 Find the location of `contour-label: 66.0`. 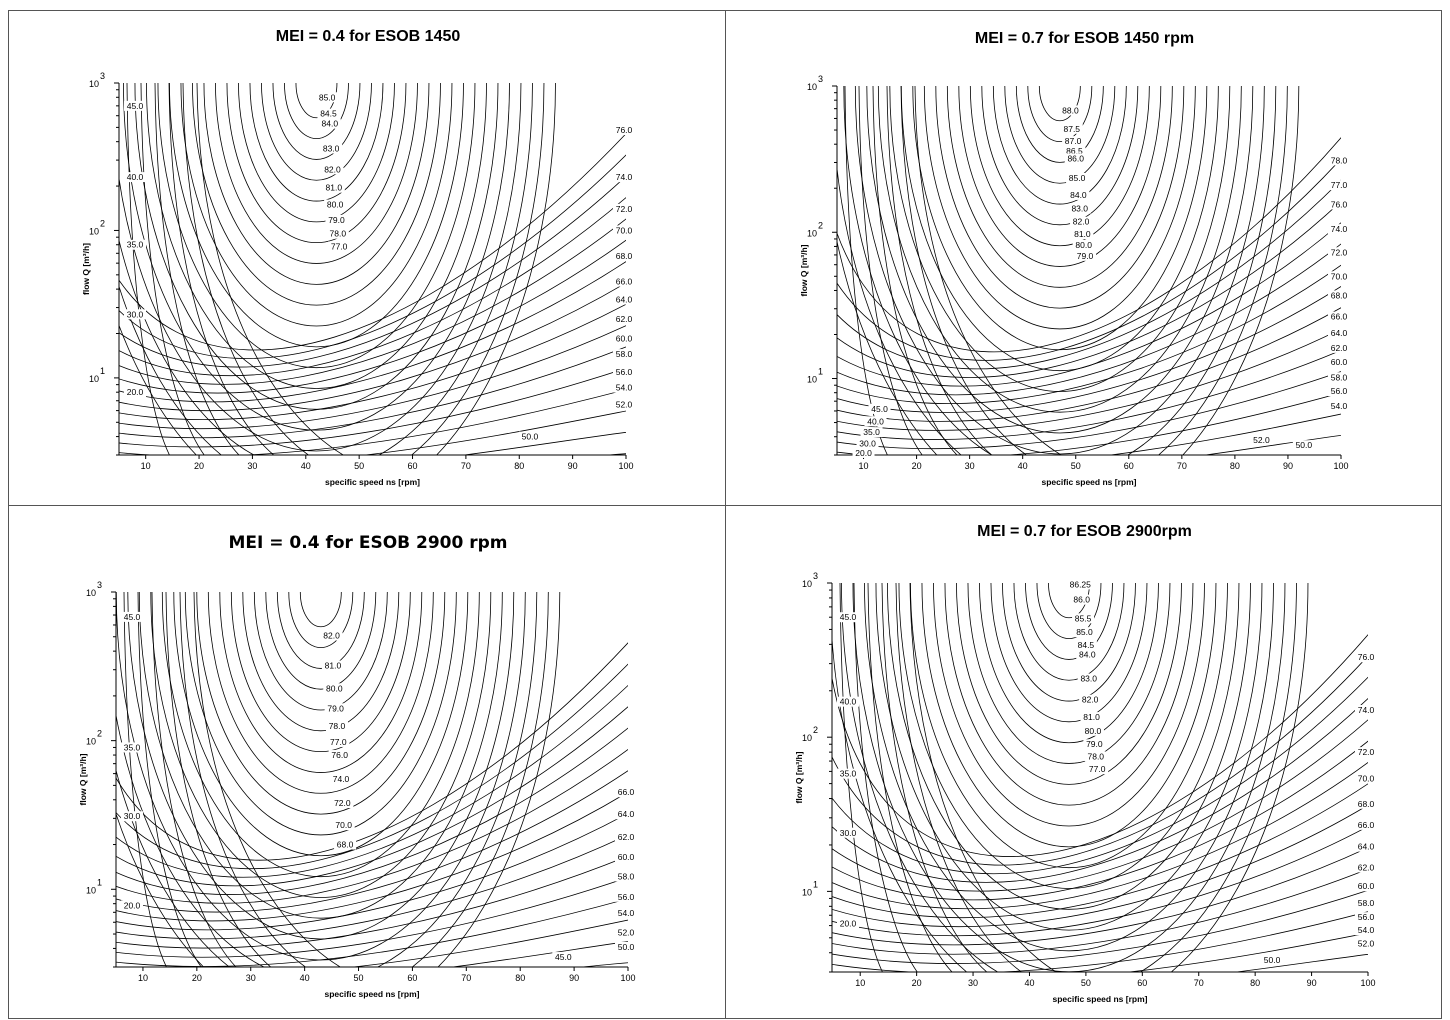

contour-label: 66.0 is located at coordinates (1366, 825).